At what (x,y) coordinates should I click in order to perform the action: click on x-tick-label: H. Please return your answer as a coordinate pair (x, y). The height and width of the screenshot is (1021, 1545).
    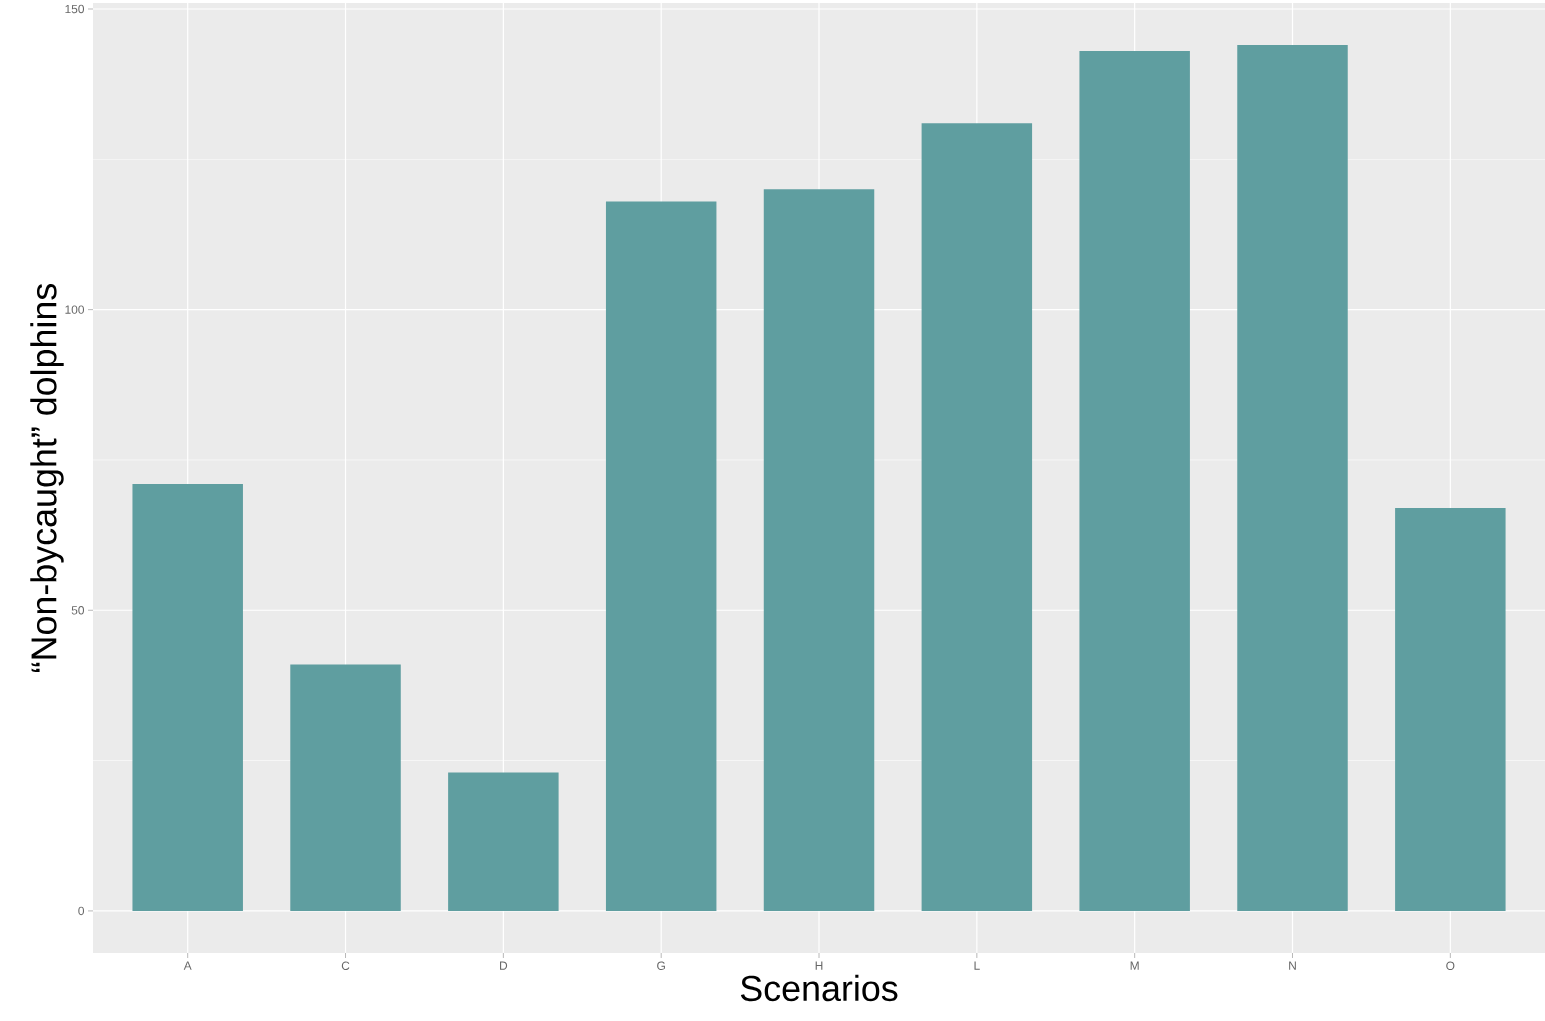
    Looking at the image, I should click on (819, 965).